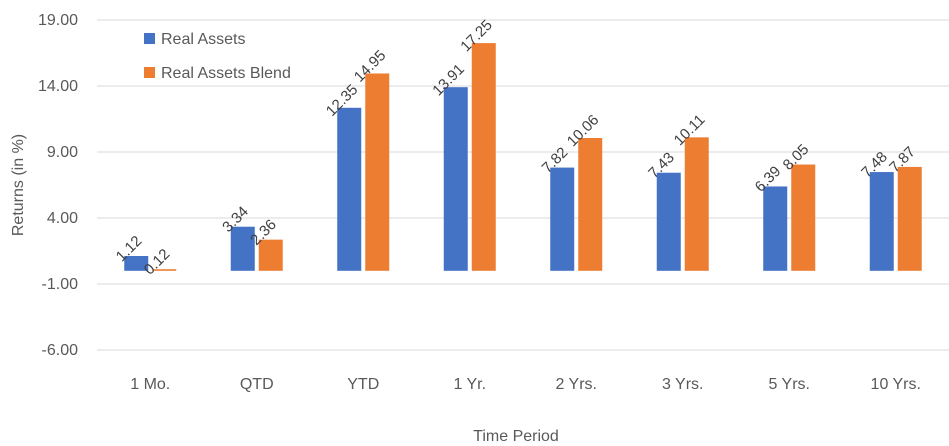 The height and width of the screenshot is (446, 949). I want to click on x-tick-label: 1 Yr., so click(469, 384).